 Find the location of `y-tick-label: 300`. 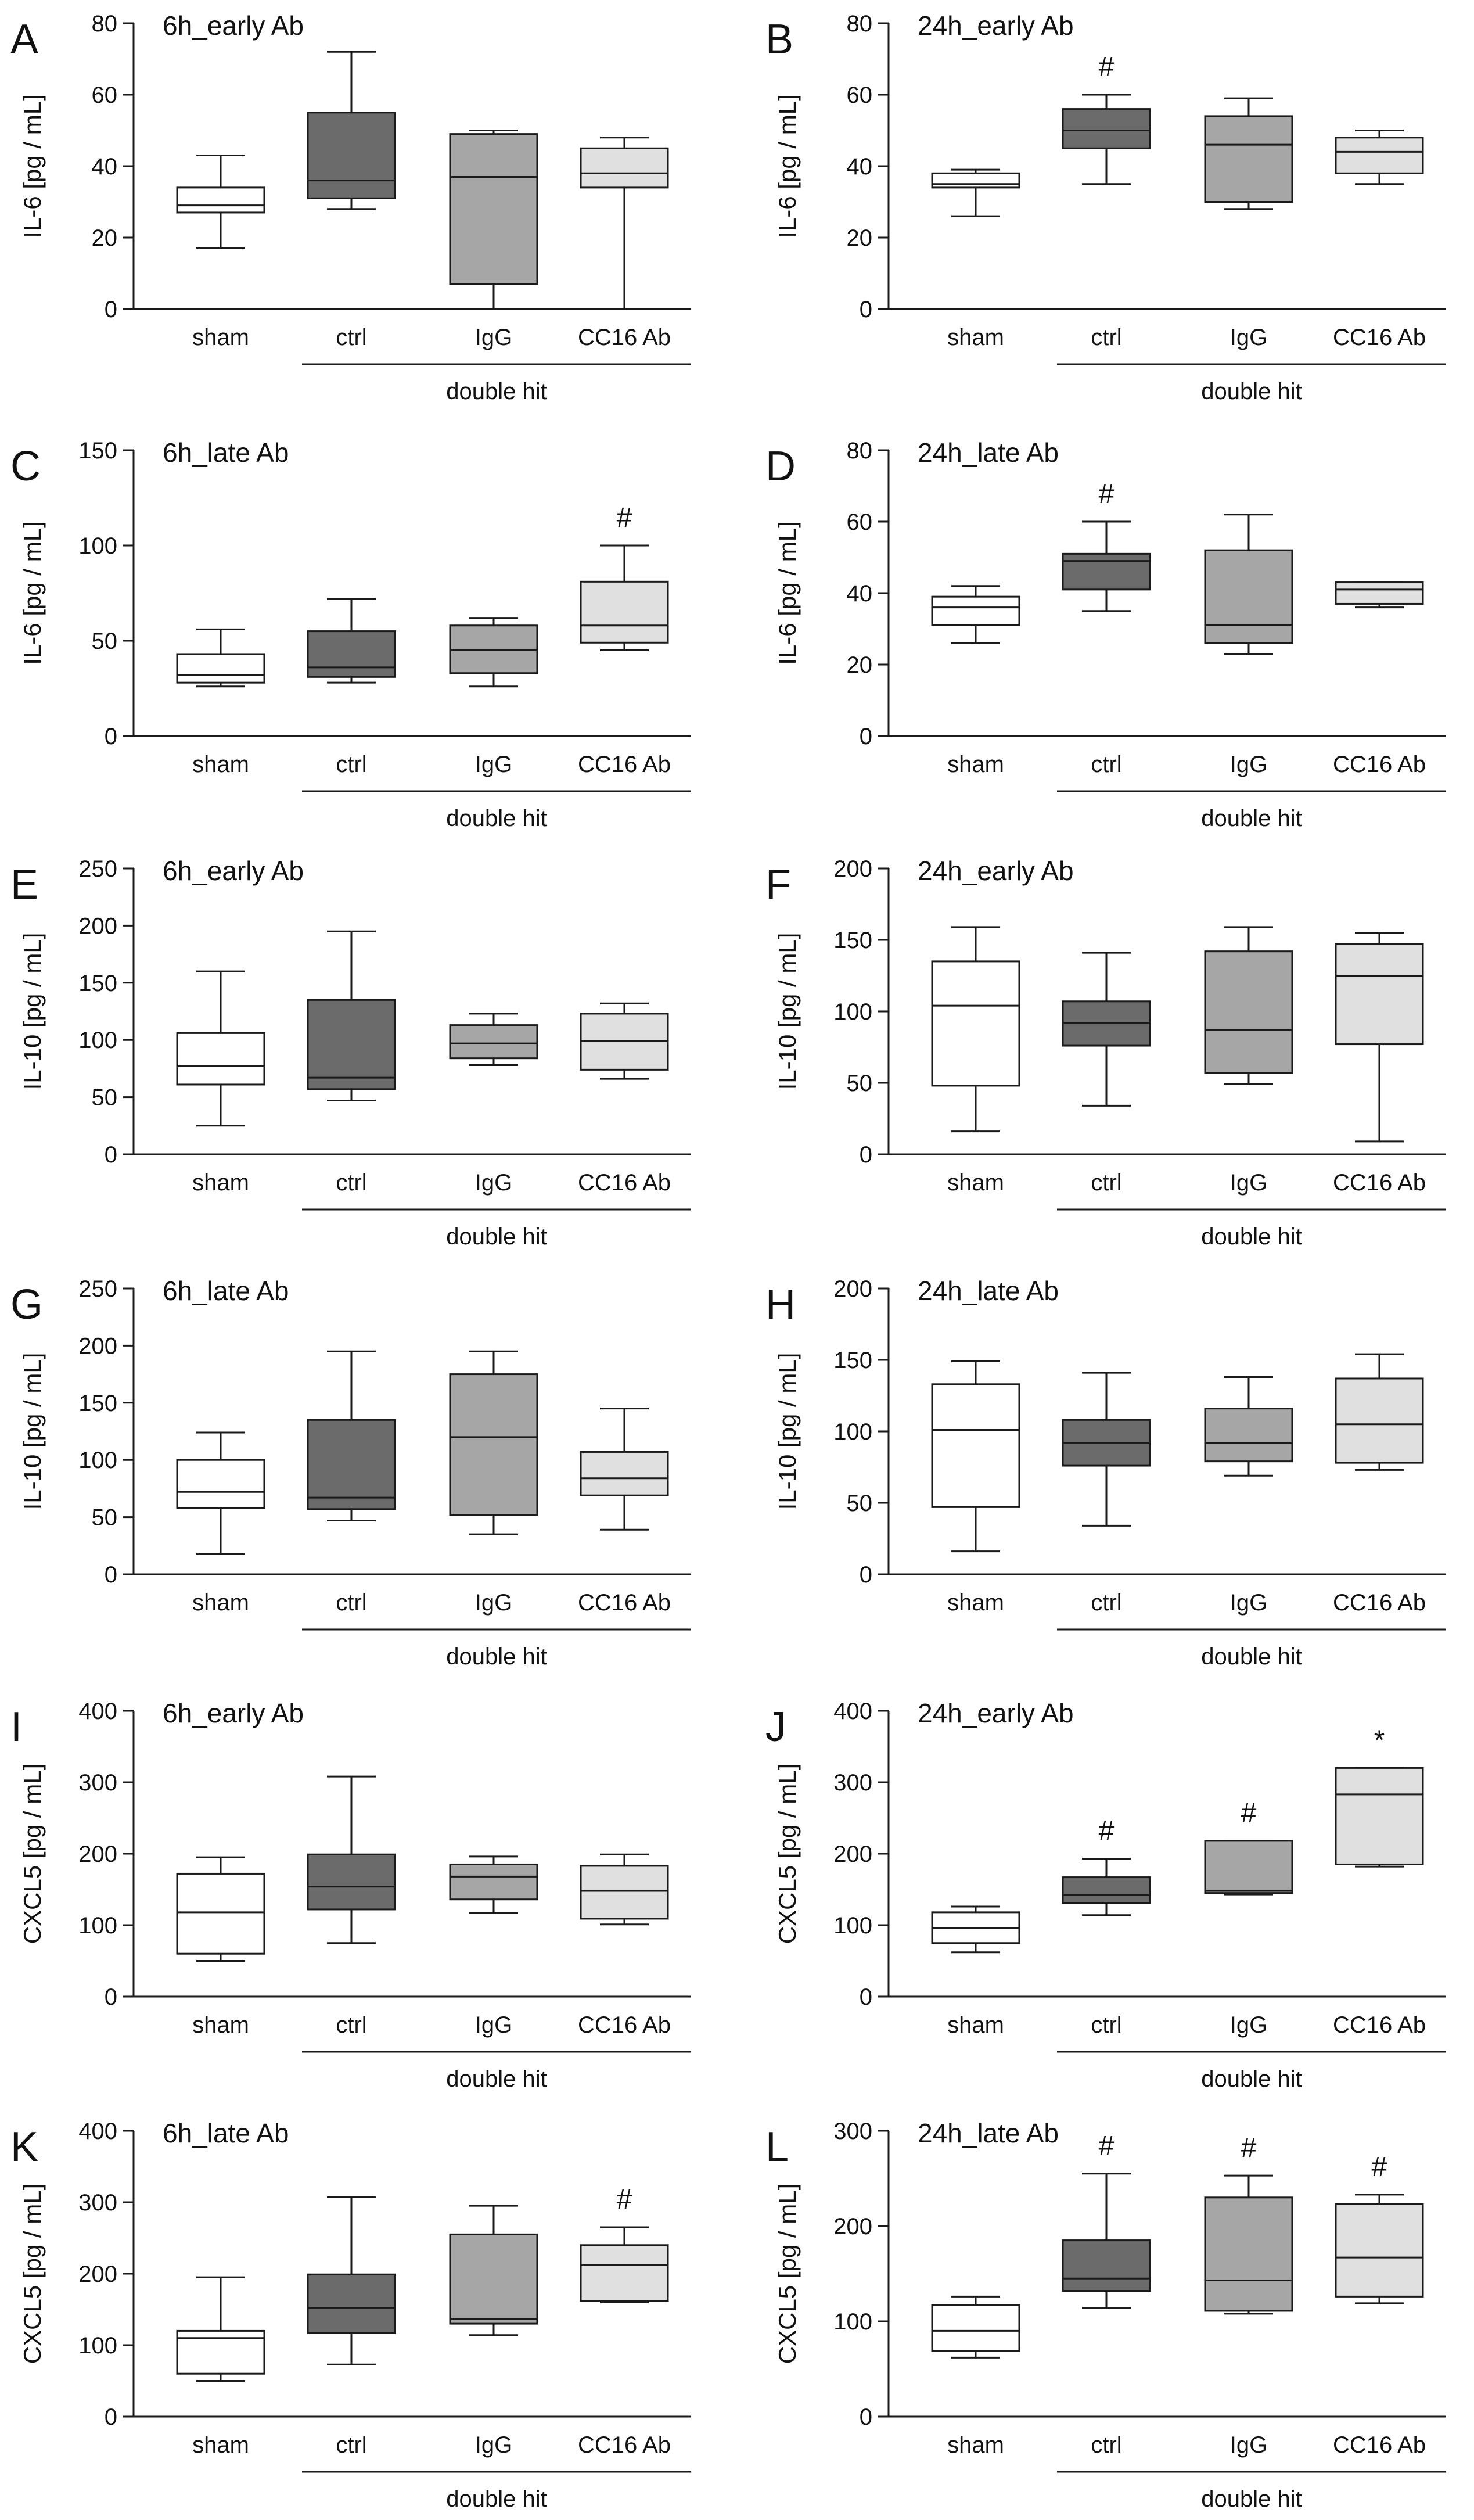

y-tick-label: 300 is located at coordinates (852, 1783).